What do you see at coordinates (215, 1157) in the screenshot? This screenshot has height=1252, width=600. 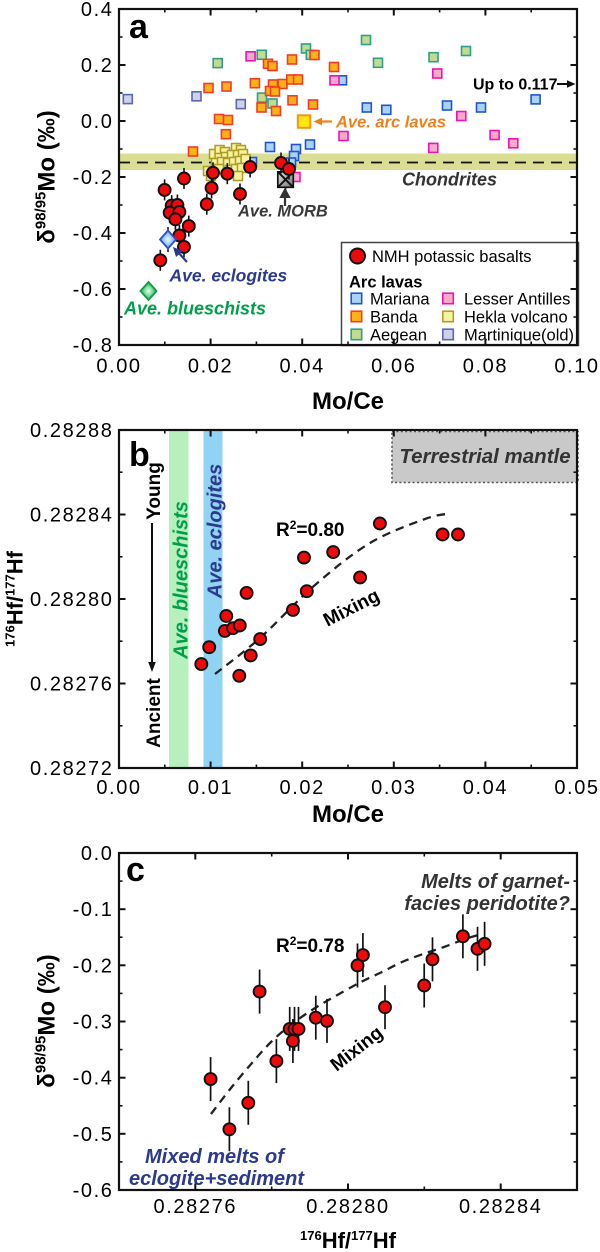 I see `svg-text: Mixed melts of` at bounding box center [215, 1157].